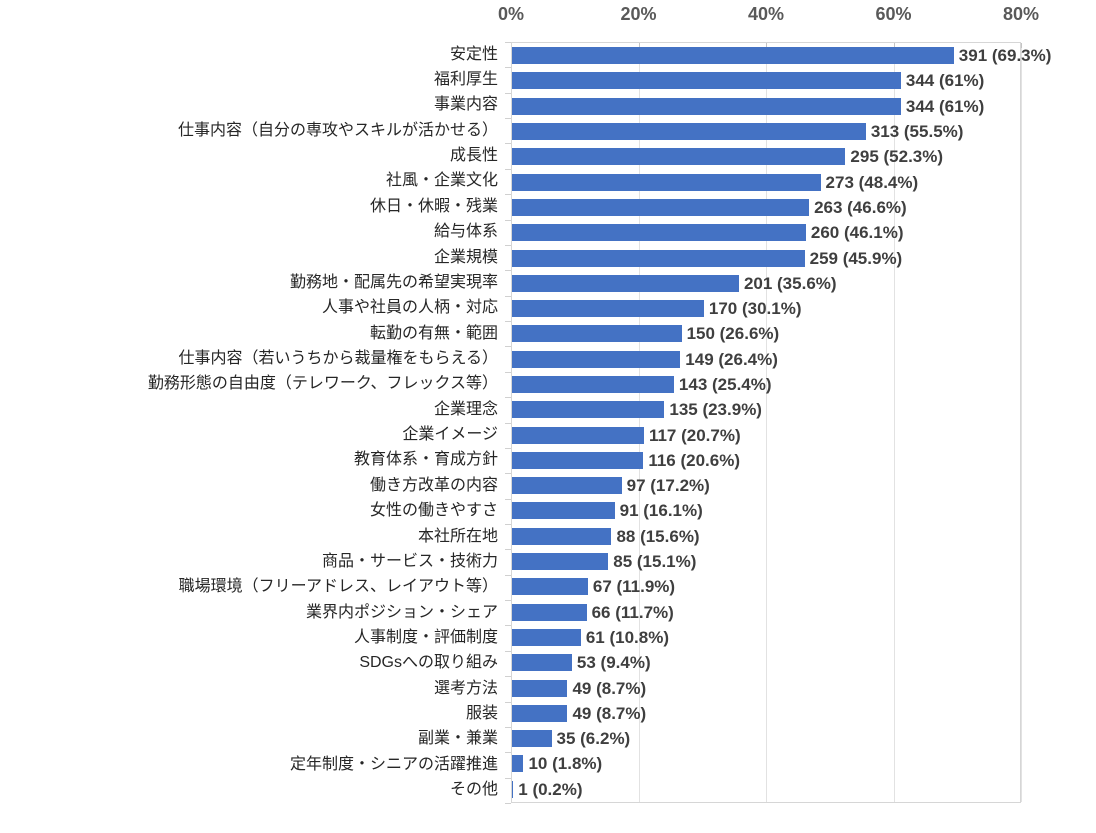 The image size is (1096, 833). I want to click on bar-value-label: 295 (52.3%), so click(897, 157).